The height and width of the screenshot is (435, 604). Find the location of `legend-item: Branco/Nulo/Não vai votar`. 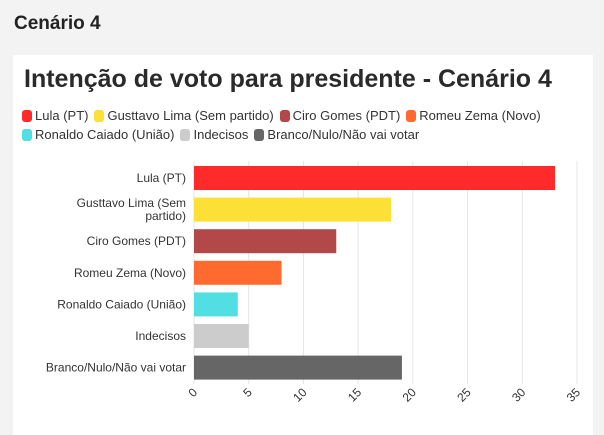

legend-item: Branco/Nulo/Não vai votar is located at coordinates (336, 134).